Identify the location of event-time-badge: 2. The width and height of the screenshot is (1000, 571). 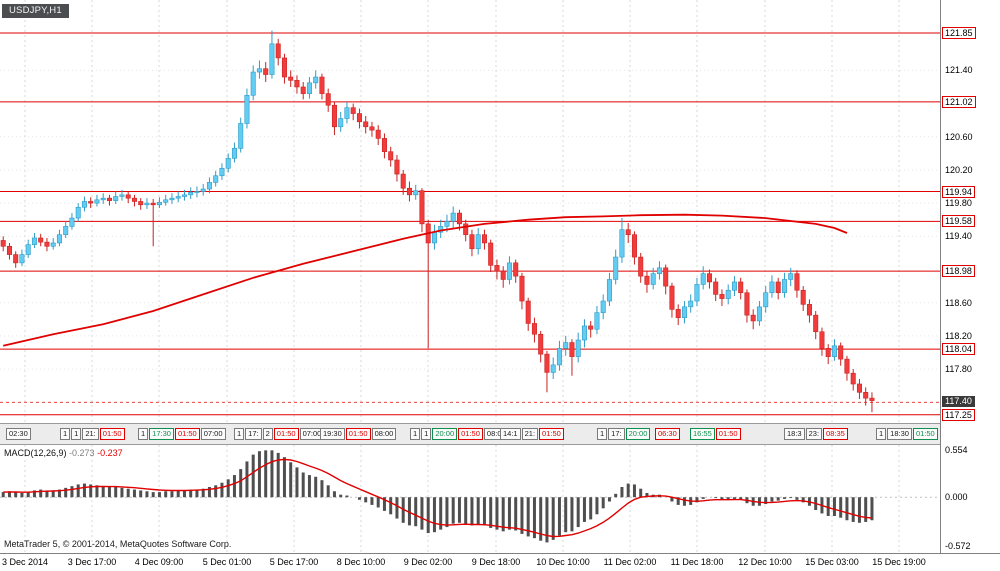
(267, 434).